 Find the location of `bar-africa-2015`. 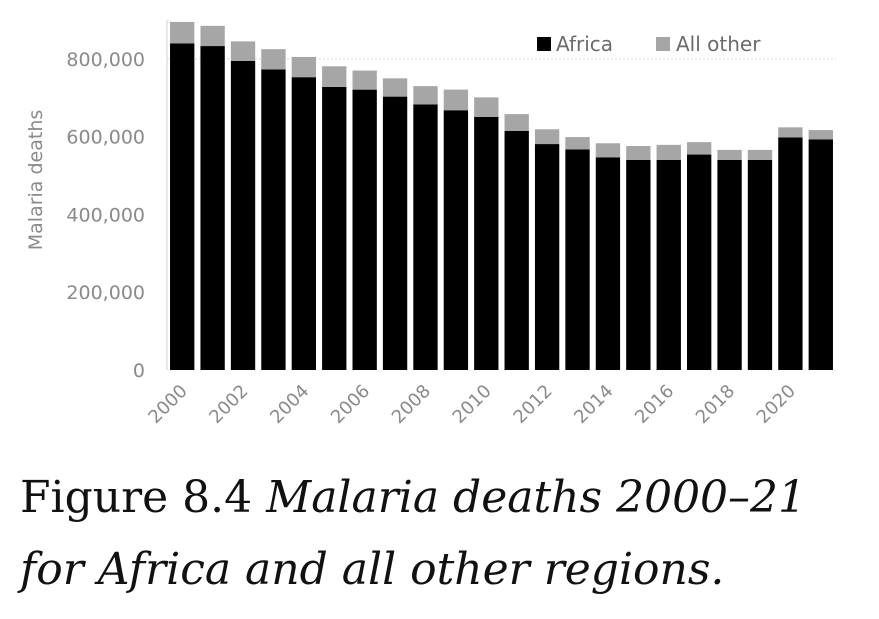

bar-africa-2015 is located at coordinates (638, 265).